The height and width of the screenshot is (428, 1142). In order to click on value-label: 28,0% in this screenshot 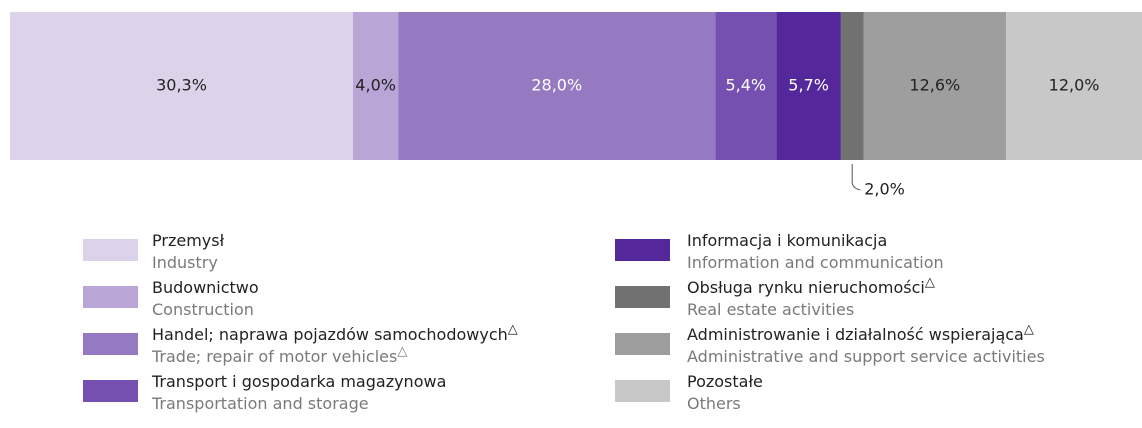, I will do `click(556, 85)`.